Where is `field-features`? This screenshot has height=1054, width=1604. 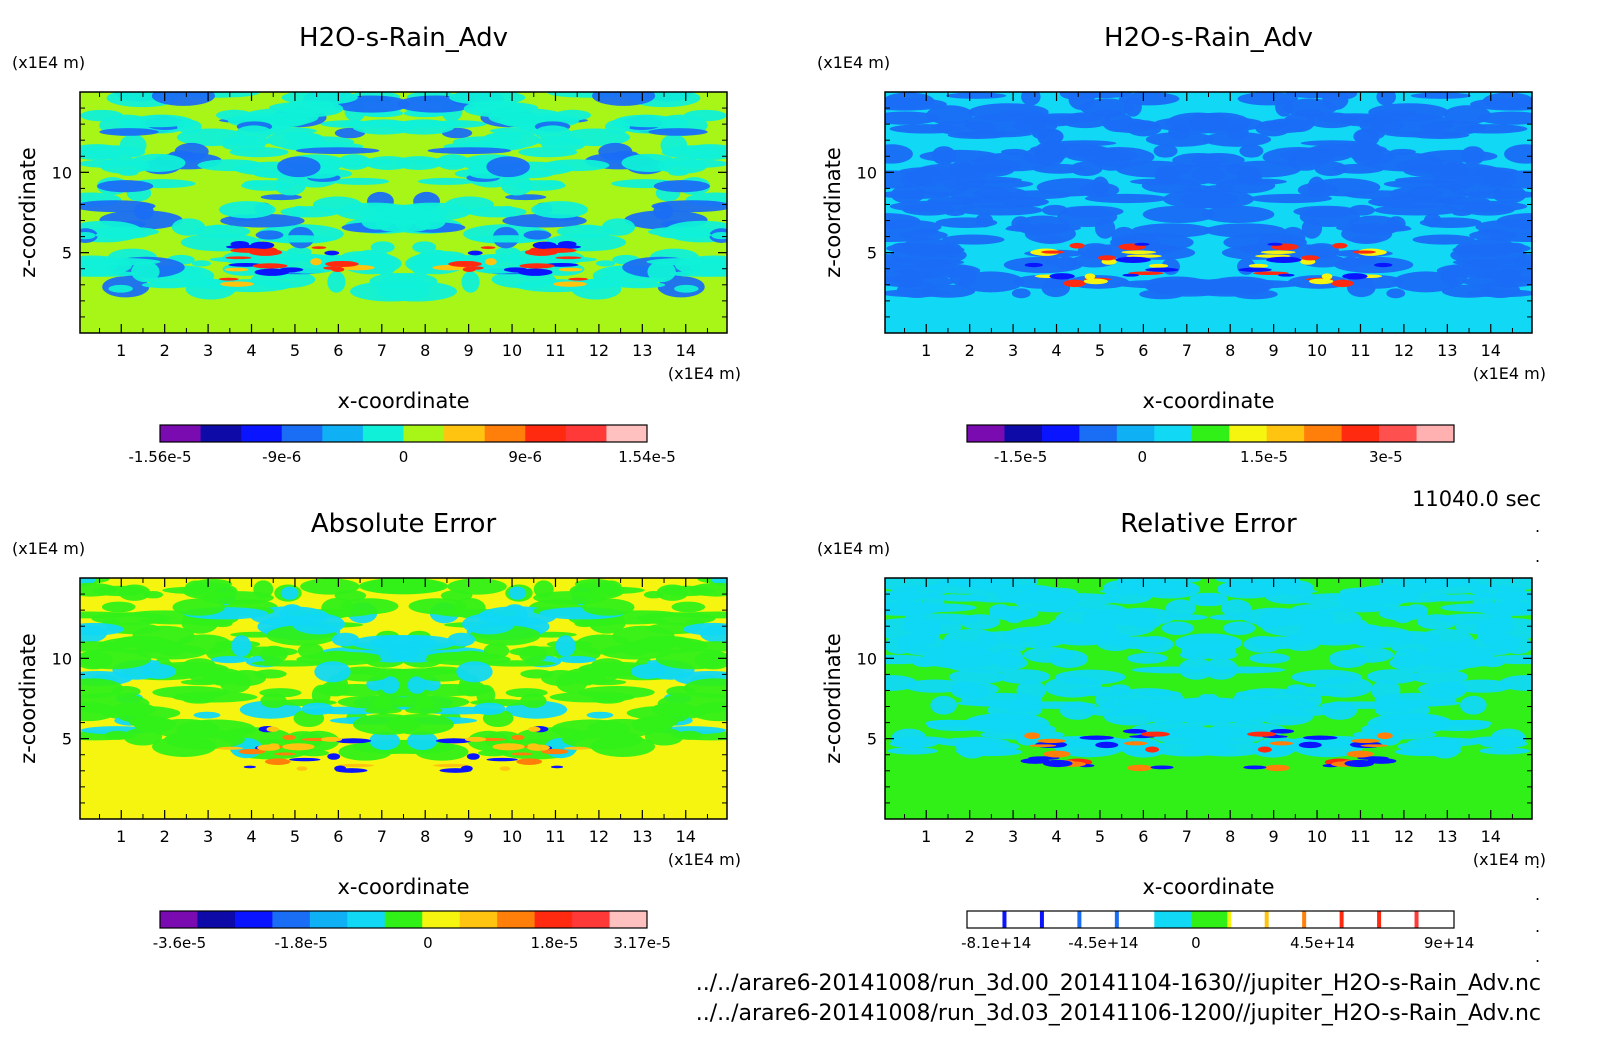
field-features is located at coordinates (403, 749).